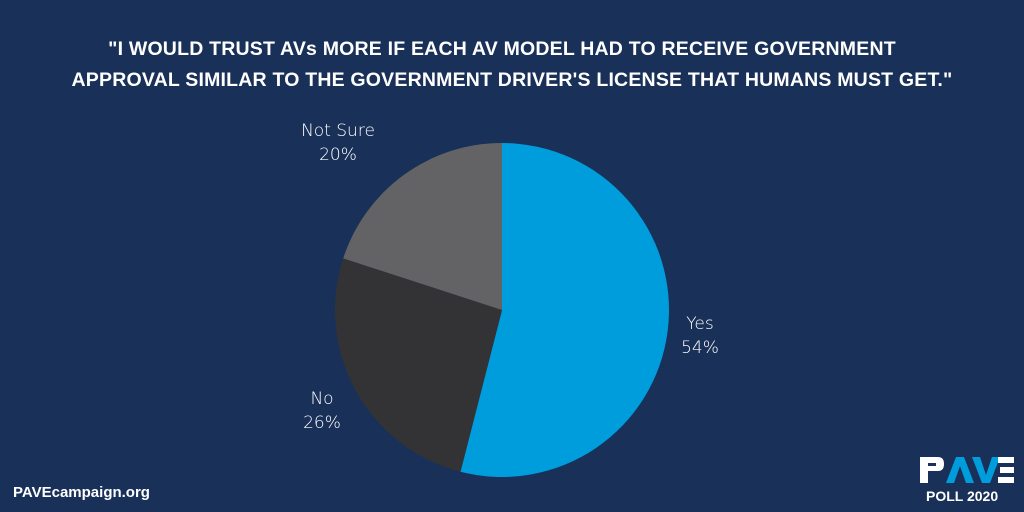  What do you see at coordinates (565, 310) in the screenshot?
I see `pie-slice-yes` at bounding box center [565, 310].